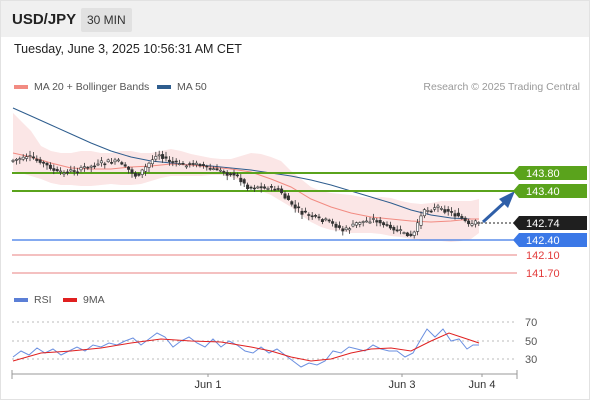 The width and height of the screenshot is (590, 401). What do you see at coordinates (531, 342) in the screenshot?
I see `rsi-tick-50: 50` at bounding box center [531, 342].